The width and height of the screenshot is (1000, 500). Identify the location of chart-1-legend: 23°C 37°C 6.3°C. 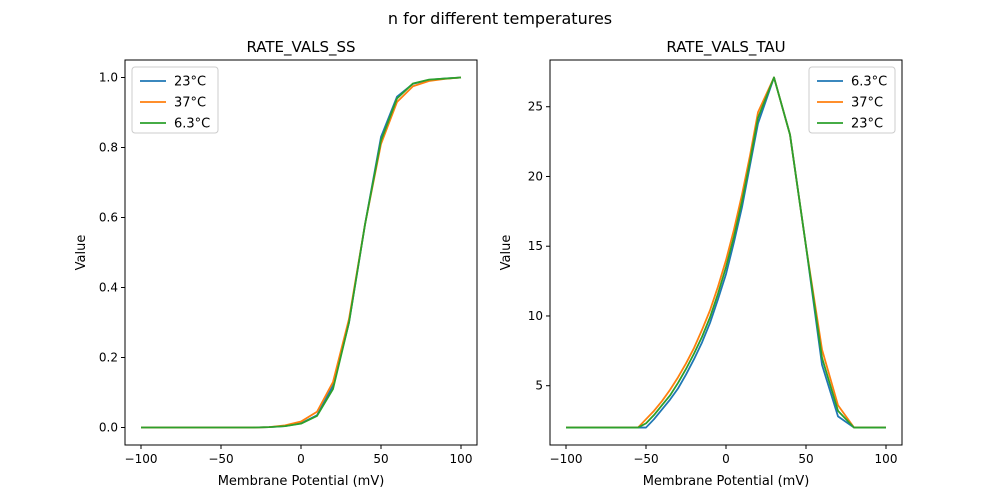
(175, 100).